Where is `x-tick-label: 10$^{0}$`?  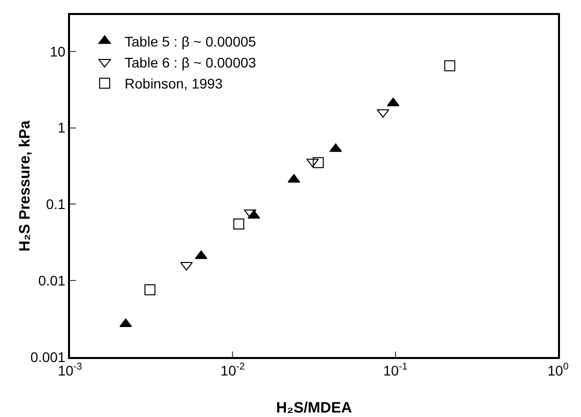
x-tick-label: 10$^{0}$ is located at coordinates (558, 370).